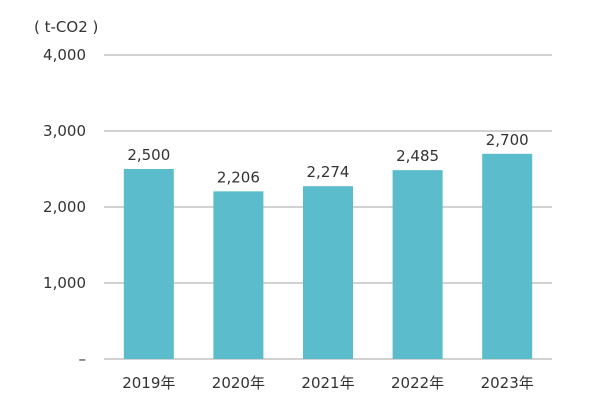 This screenshot has height=412, width=596. Describe the element at coordinates (238, 177) in the screenshot. I see `data-label: 2,206` at that location.